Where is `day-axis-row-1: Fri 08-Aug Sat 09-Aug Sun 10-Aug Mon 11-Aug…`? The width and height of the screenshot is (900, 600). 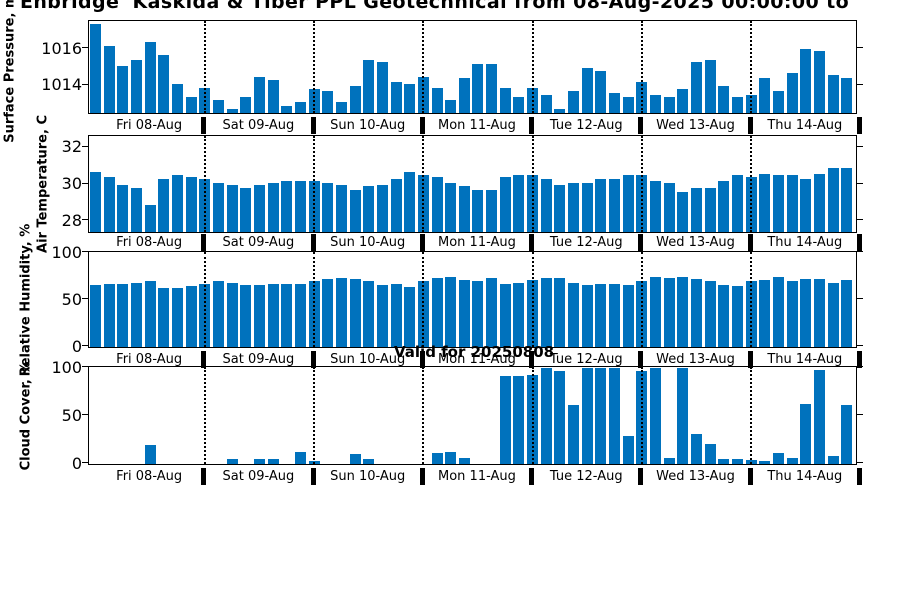
day-axis-row-1: Fri 08-Aug Sat 09-Aug Sun 10-Aug Mon 11-Aug… is located at coordinates (475, 125).